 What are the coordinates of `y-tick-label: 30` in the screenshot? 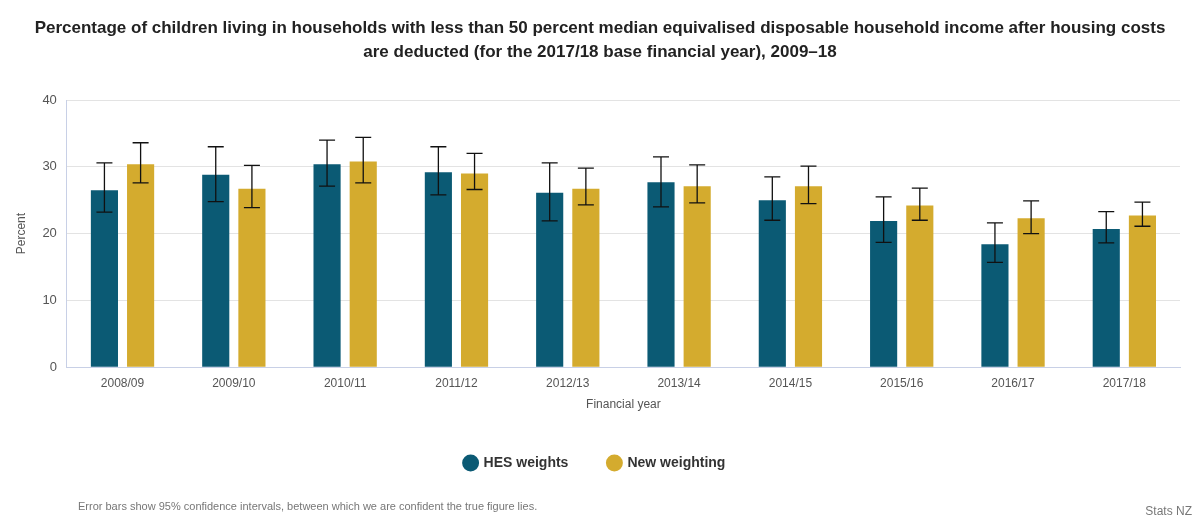 It's located at (49, 166).